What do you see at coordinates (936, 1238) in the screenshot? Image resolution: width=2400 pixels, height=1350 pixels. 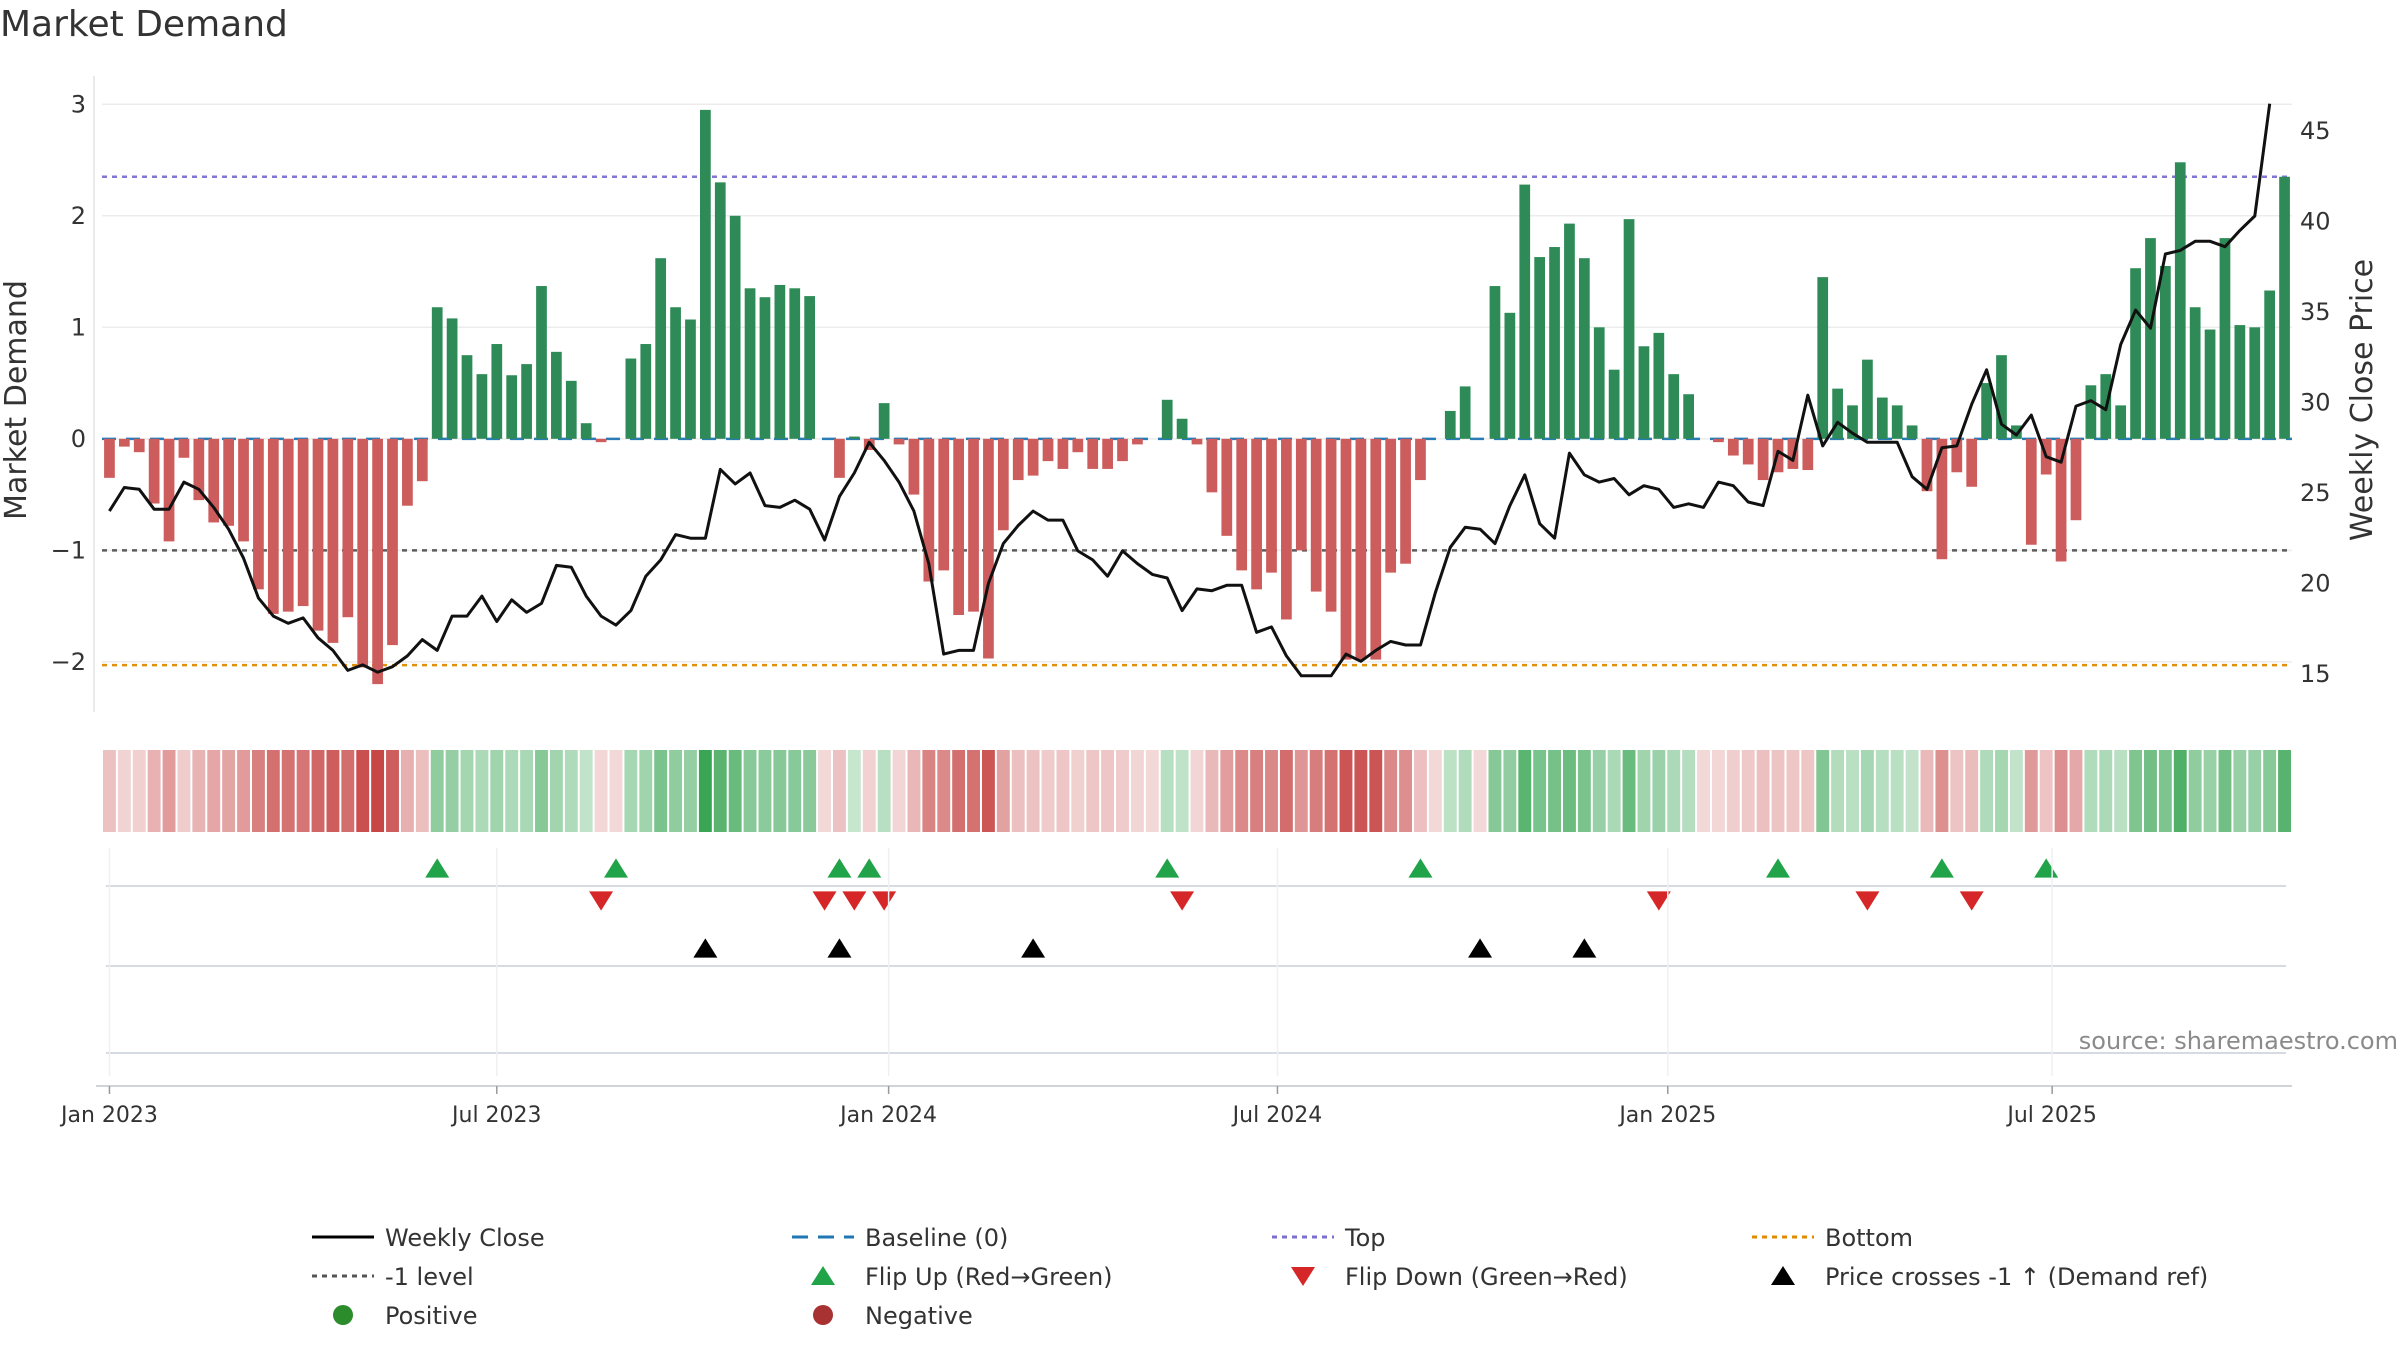 I see `legend-label: Baseline (0)` at bounding box center [936, 1238].